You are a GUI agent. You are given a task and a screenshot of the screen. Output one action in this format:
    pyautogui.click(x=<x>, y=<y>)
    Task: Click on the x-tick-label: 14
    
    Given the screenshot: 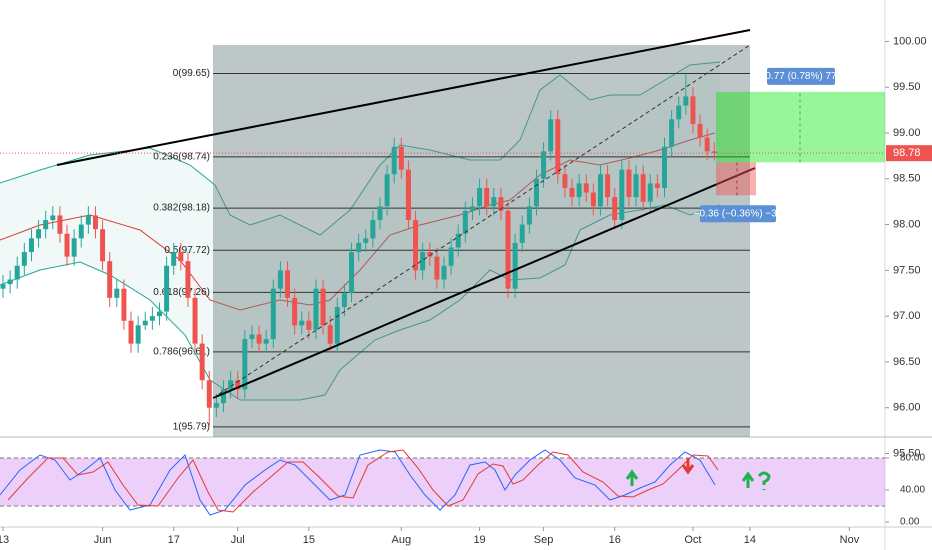 What is the action you would take?
    pyautogui.click(x=750, y=540)
    